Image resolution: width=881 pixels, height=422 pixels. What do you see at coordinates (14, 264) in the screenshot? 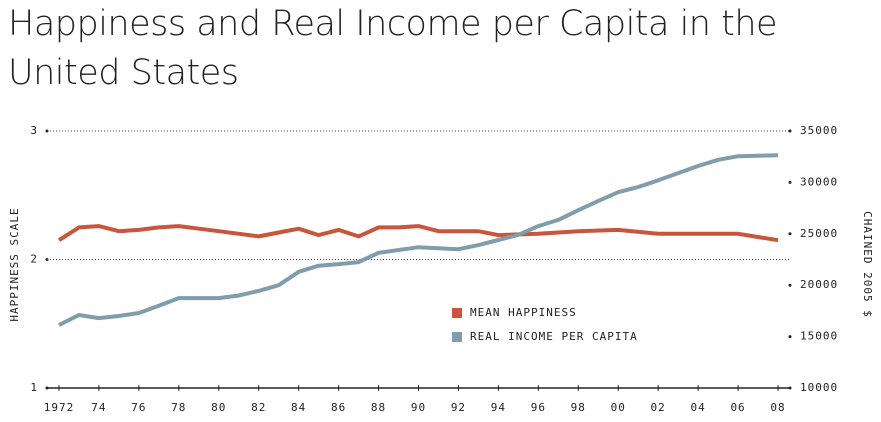
I see `y-axis-label: HAPPINESS SCALE` at bounding box center [14, 264].